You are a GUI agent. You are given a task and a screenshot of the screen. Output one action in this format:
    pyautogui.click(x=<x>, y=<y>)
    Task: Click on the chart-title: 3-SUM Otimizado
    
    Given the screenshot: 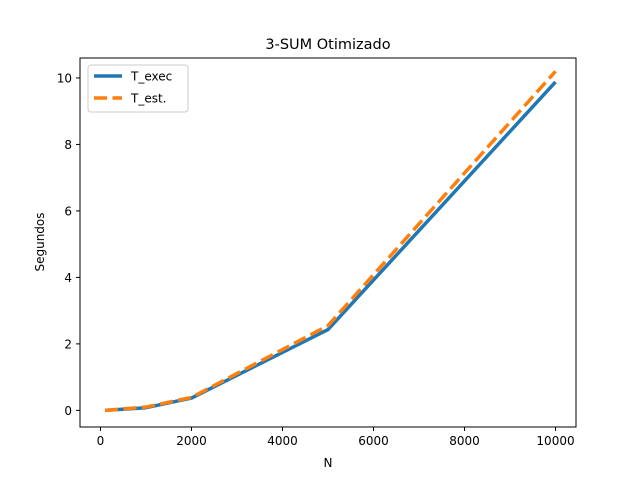 What is the action you would take?
    pyautogui.click(x=327, y=45)
    